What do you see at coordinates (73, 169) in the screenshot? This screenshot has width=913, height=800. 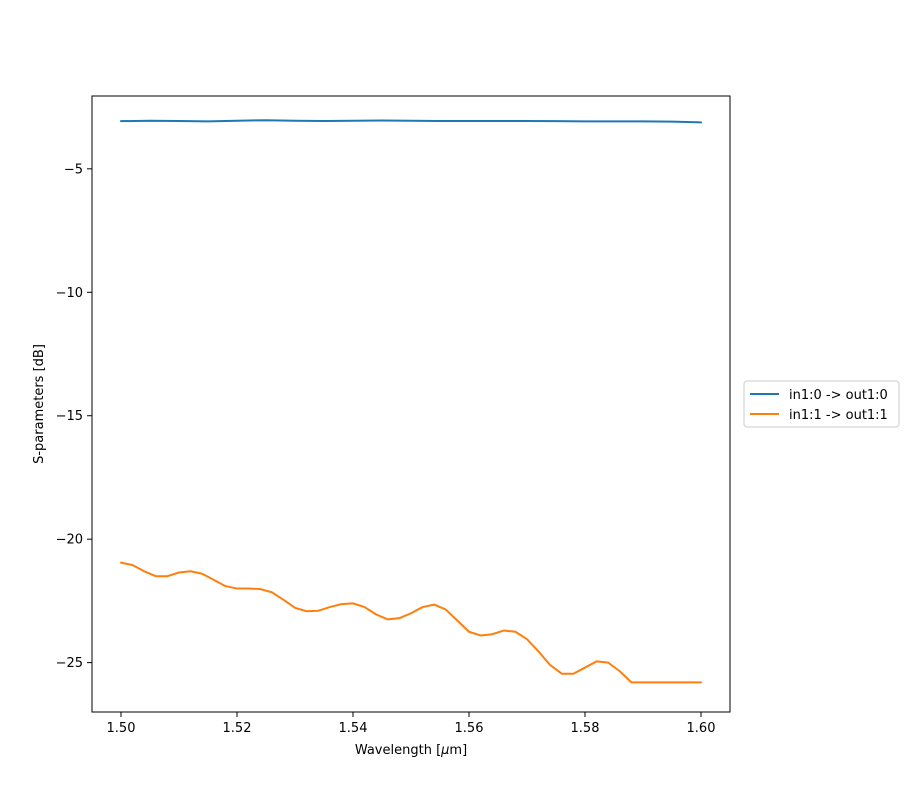 I see `y-tick-label: −5` at bounding box center [73, 169].